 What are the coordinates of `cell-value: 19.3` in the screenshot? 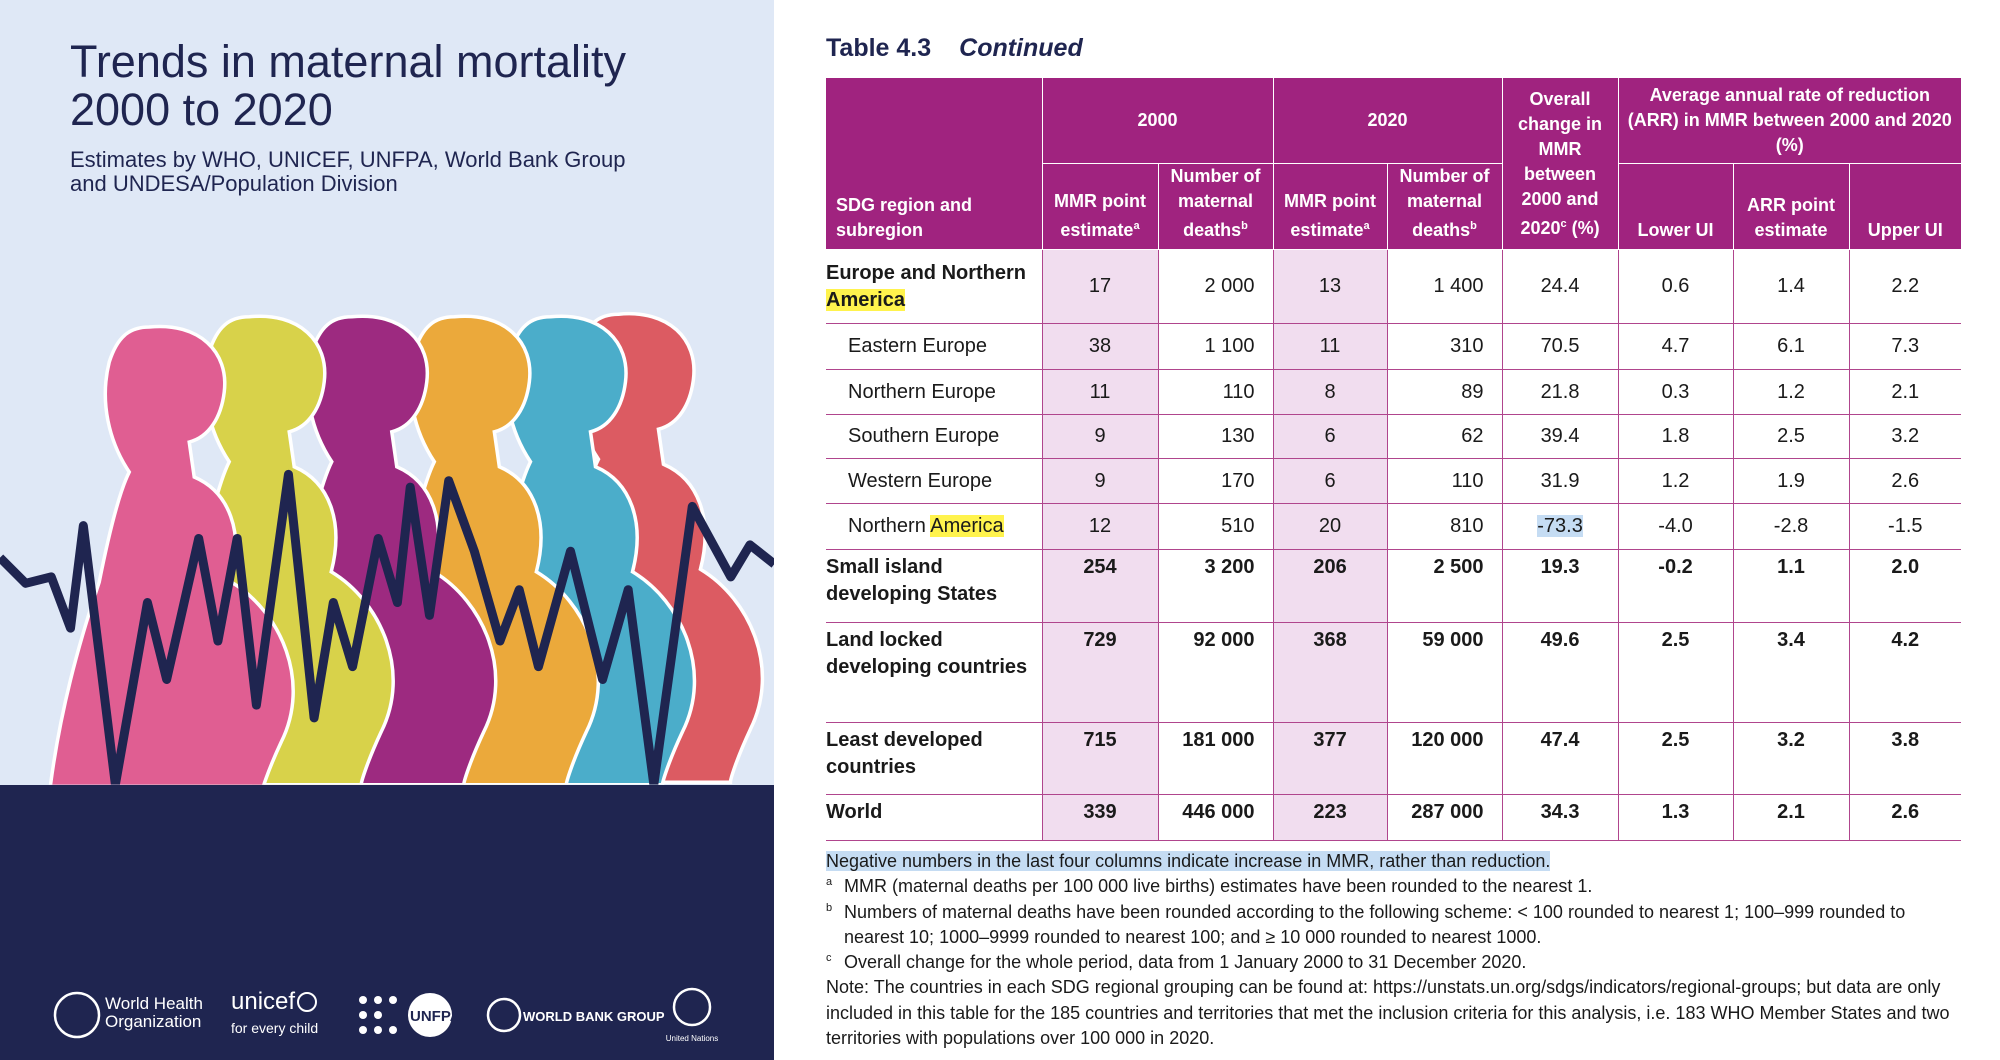 It's located at (1560, 567).